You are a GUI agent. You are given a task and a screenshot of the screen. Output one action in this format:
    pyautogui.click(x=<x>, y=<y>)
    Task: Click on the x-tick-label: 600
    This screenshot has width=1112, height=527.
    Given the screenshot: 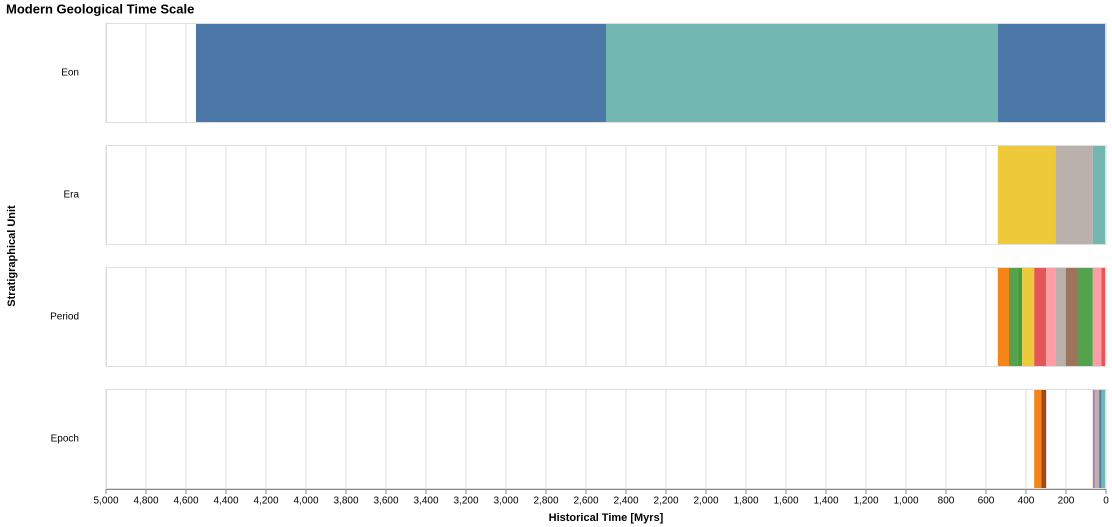 What is the action you would take?
    pyautogui.click(x=986, y=501)
    